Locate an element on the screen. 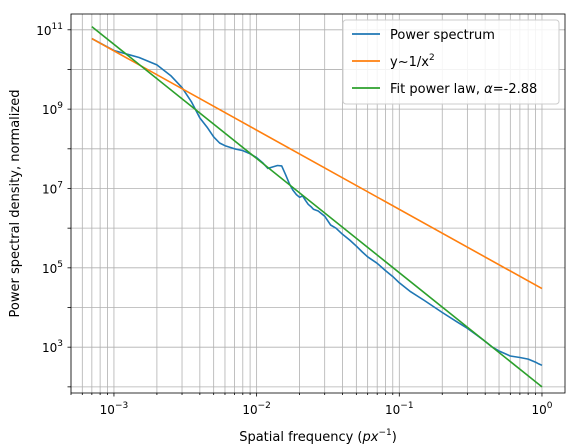  x-tick-label: 10⁻³ is located at coordinates (114, 409).